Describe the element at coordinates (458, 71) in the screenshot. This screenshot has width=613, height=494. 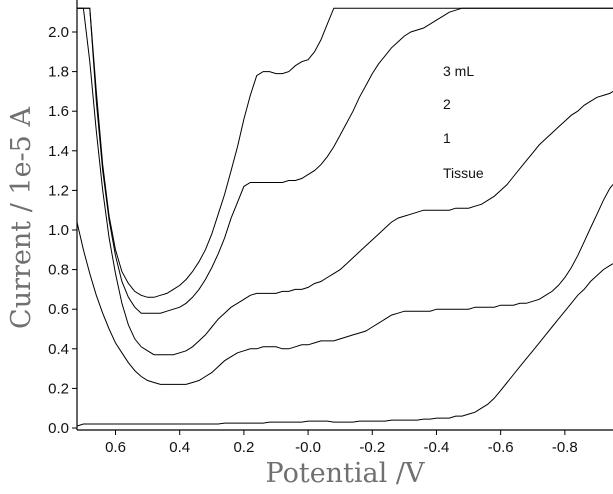
I see `legend-label-3ml: 3 mL` at that location.